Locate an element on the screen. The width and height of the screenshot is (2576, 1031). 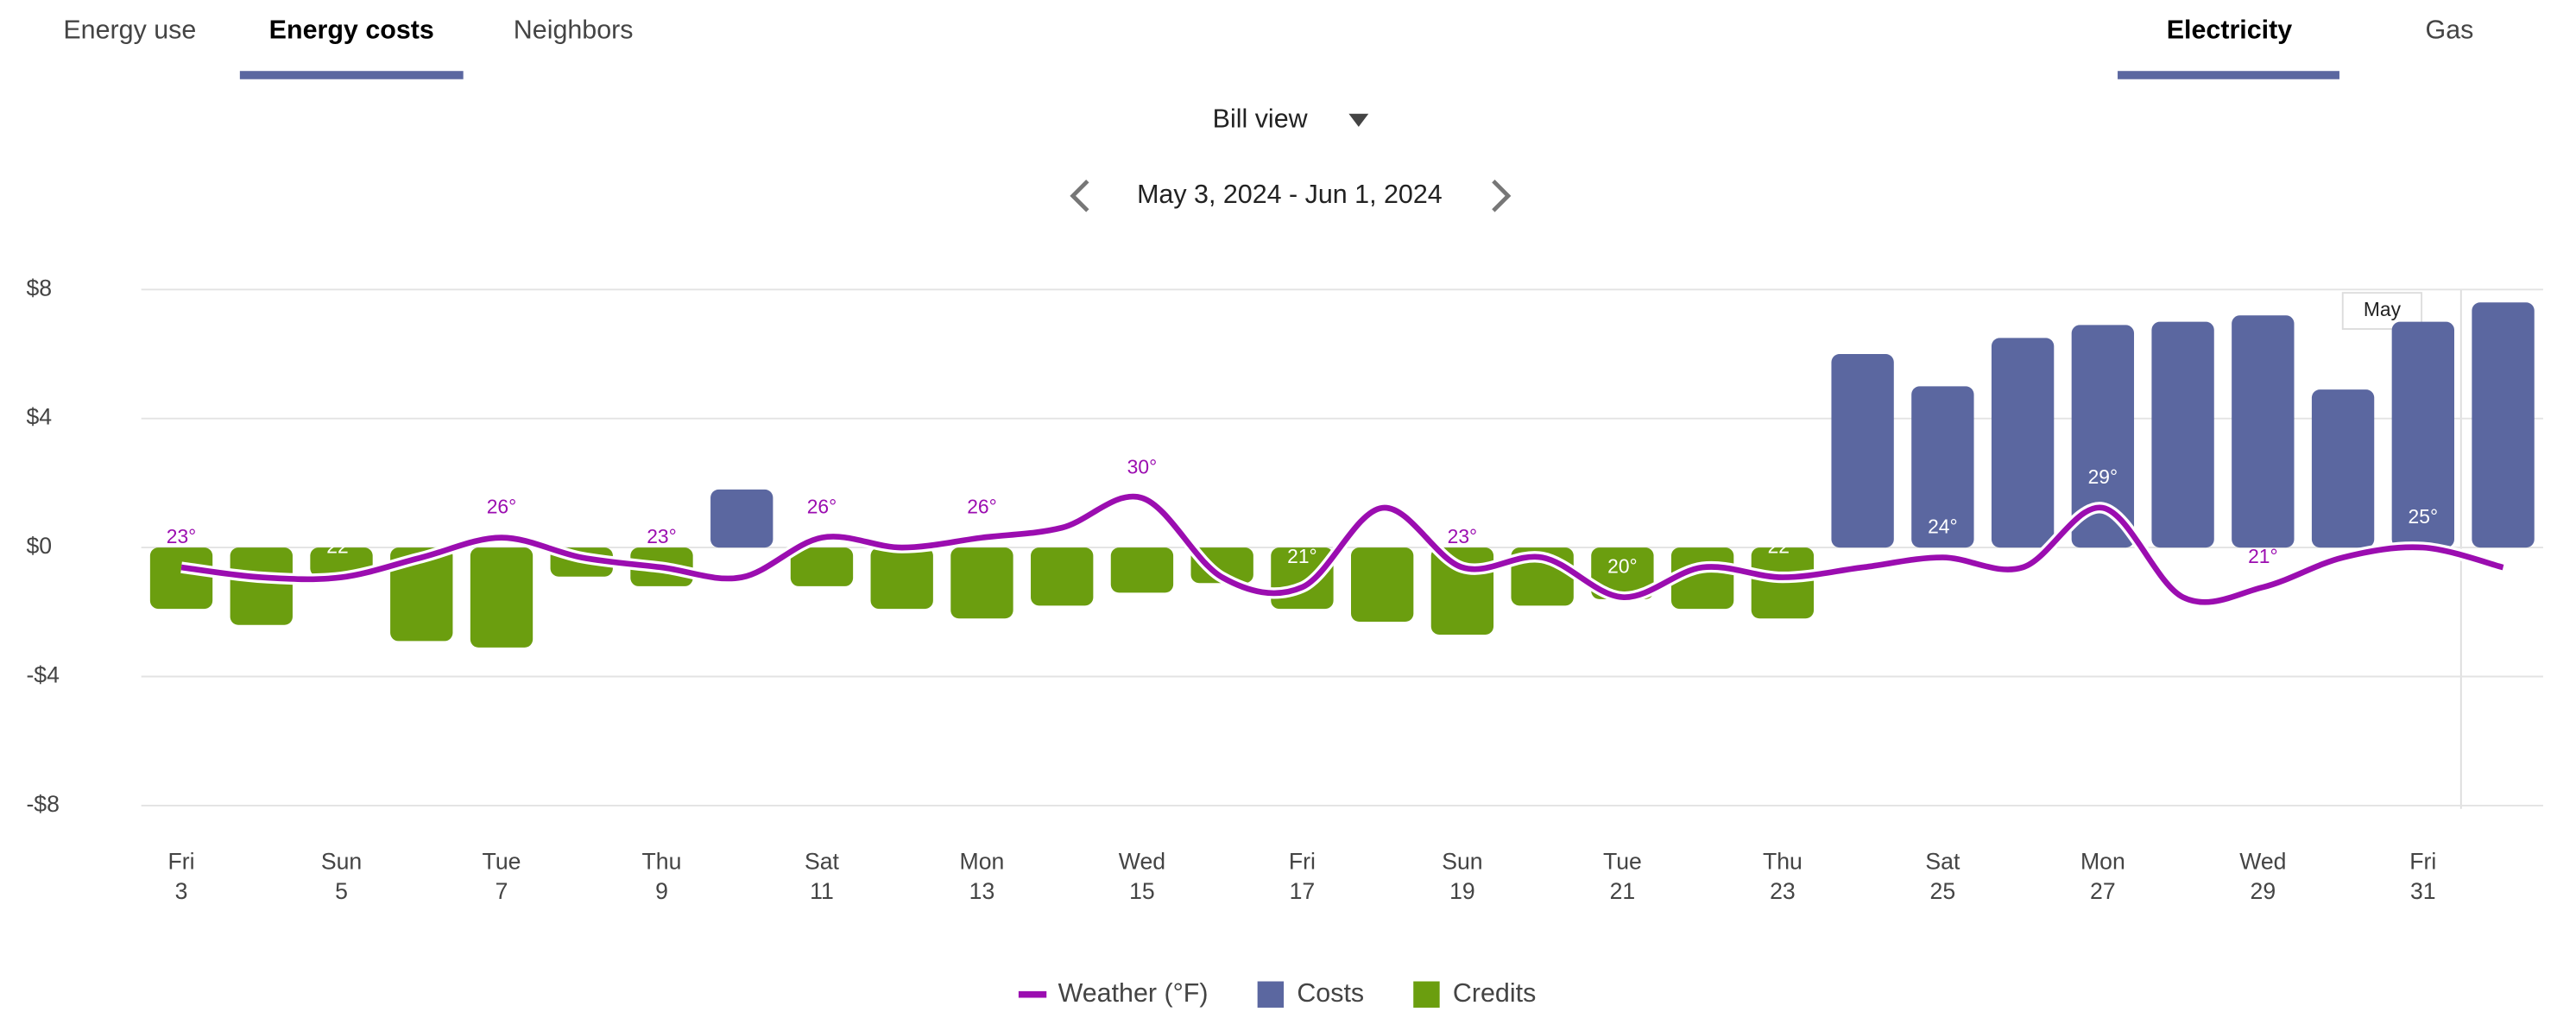
data-label: 20° is located at coordinates (1622, 565).